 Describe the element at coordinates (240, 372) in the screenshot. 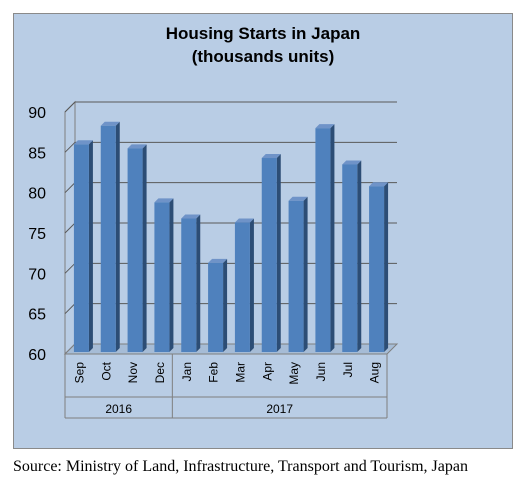

I see `x-tick-label: Mar` at that location.